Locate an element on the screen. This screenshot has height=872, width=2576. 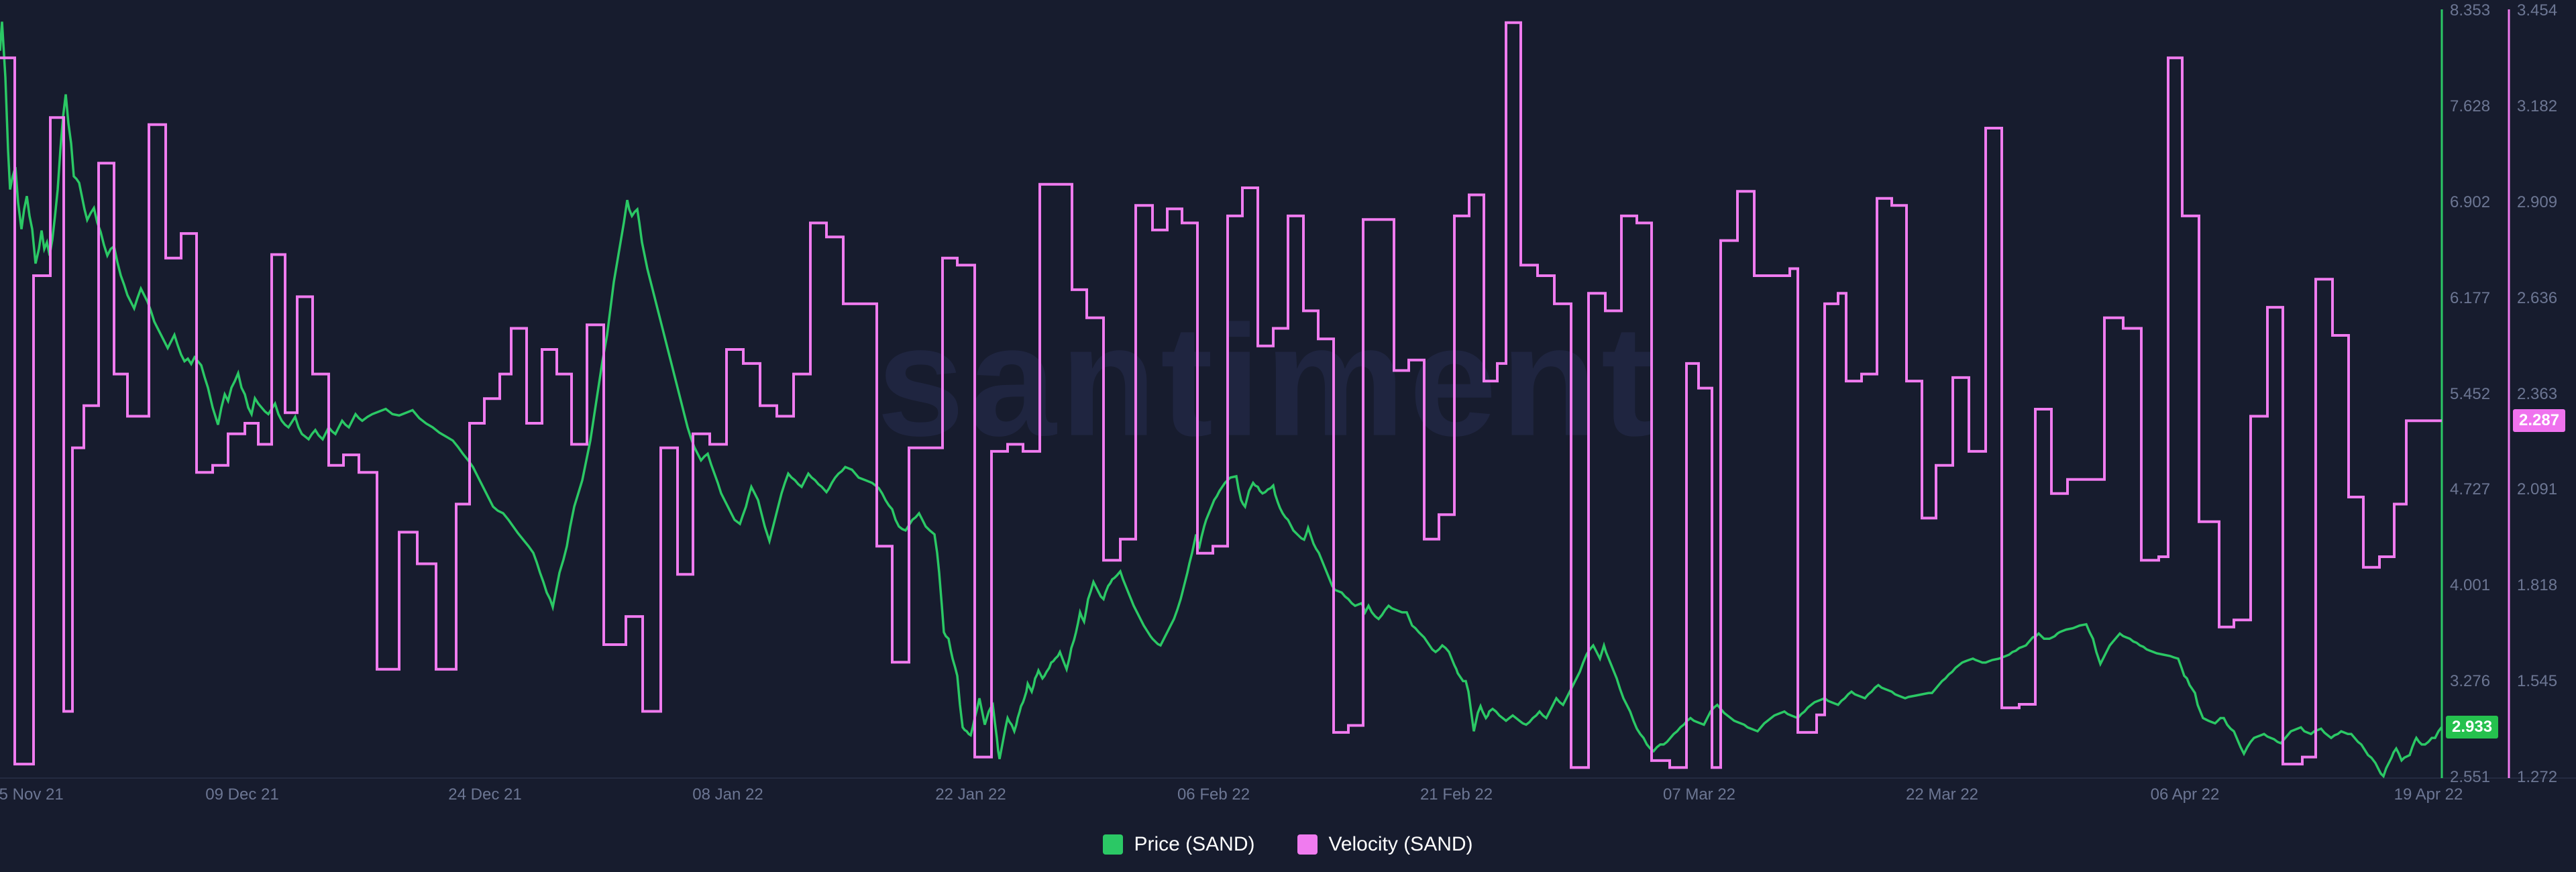
x-axis-tick: 22 Jan 22 is located at coordinates (970, 795).